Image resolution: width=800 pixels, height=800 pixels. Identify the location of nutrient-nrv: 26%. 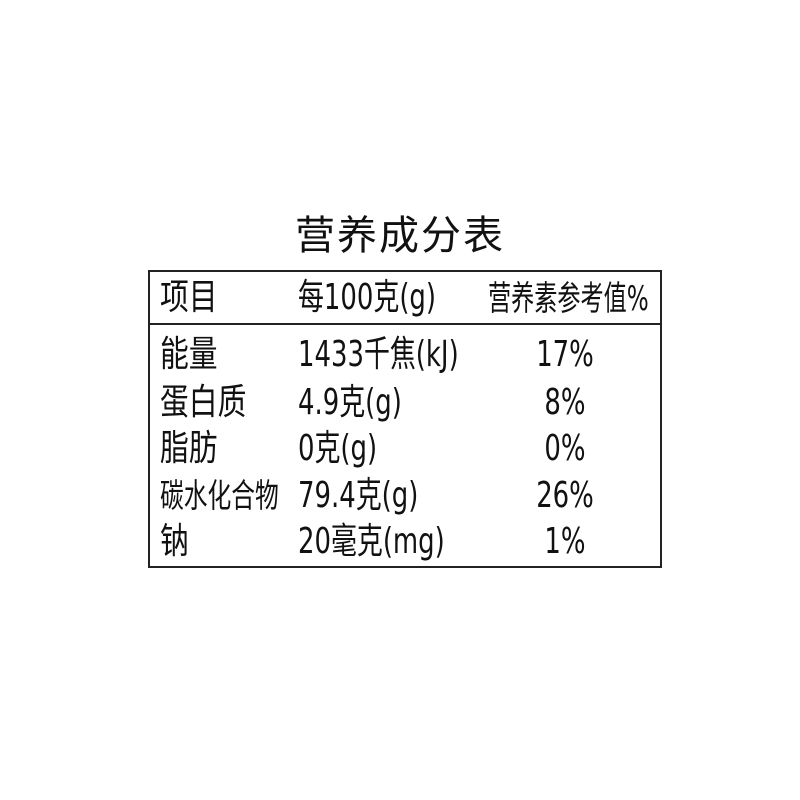
(565, 495).